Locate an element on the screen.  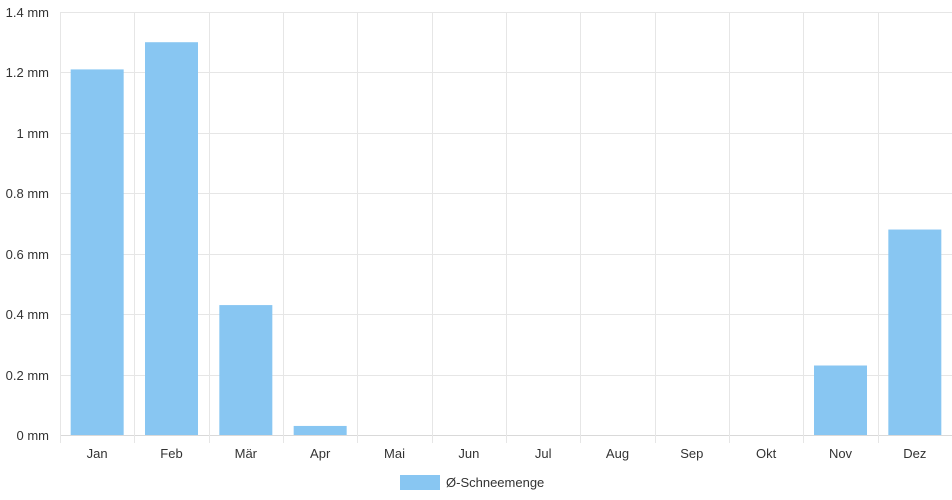
legend-label: Ø-Schneemenge is located at coordinates (495, 482).